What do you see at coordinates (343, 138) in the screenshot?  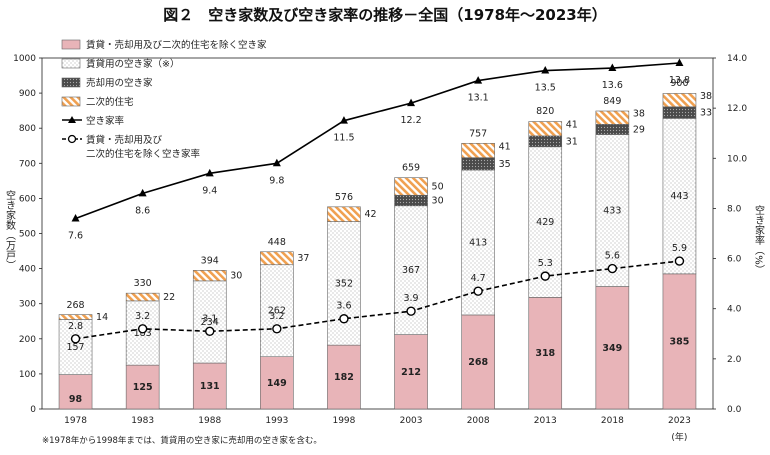 I see `vacancy-rate-label: 11.5` at bounding box center [343, 138].